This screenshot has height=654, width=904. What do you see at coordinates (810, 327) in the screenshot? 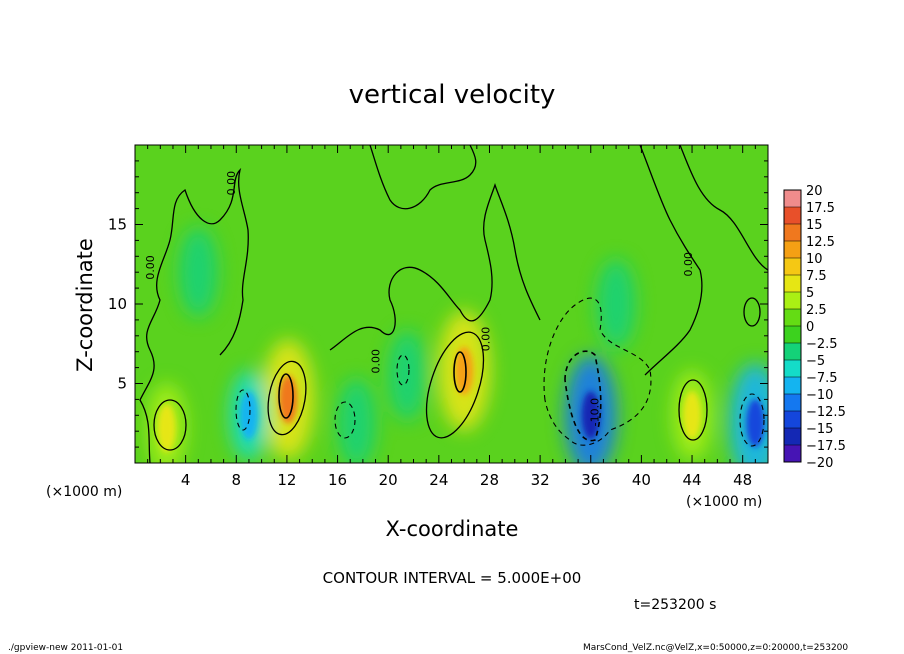
I see `colorbar-label: 0` at bounding box center [810, 327].